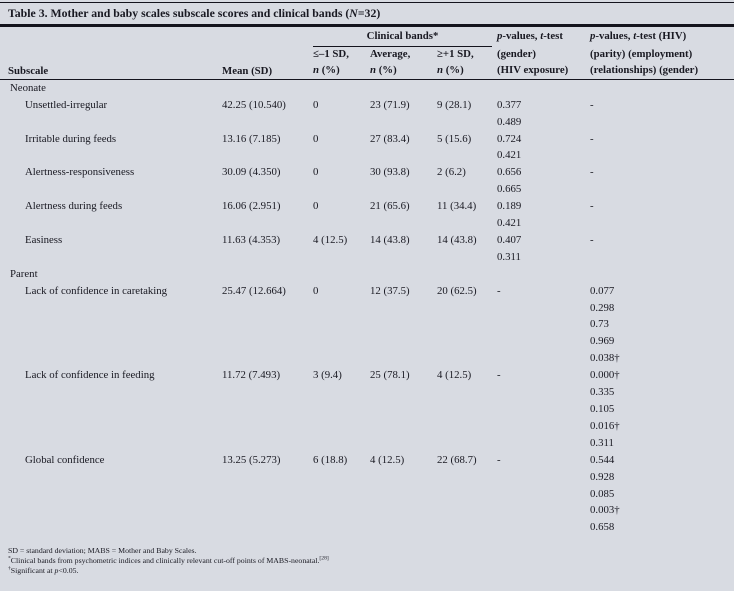 The width and height of the screenshot is (734, 591). What do you see at coordinates (402, 38) in the screenshot?
I see `col-header-clinical-bands: Clinical bands*` at bounding box center [402, 38].